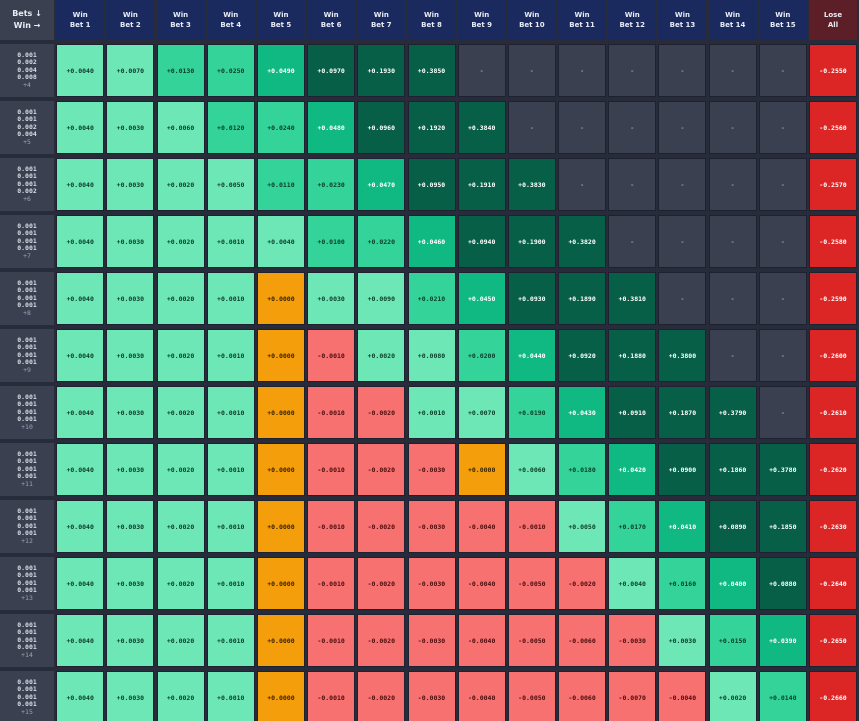 The width and height of the screenshot is (859, 721). Describe the element at coordinates (331, 184) in the screenshot. I see `payout-cell: +0.0230` at that location.